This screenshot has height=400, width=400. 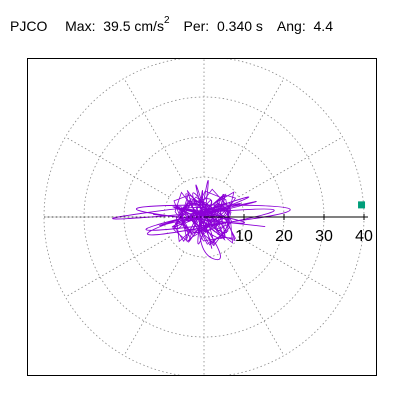 I want to click on tick-label-40: 40, so click(x=364, y=236).